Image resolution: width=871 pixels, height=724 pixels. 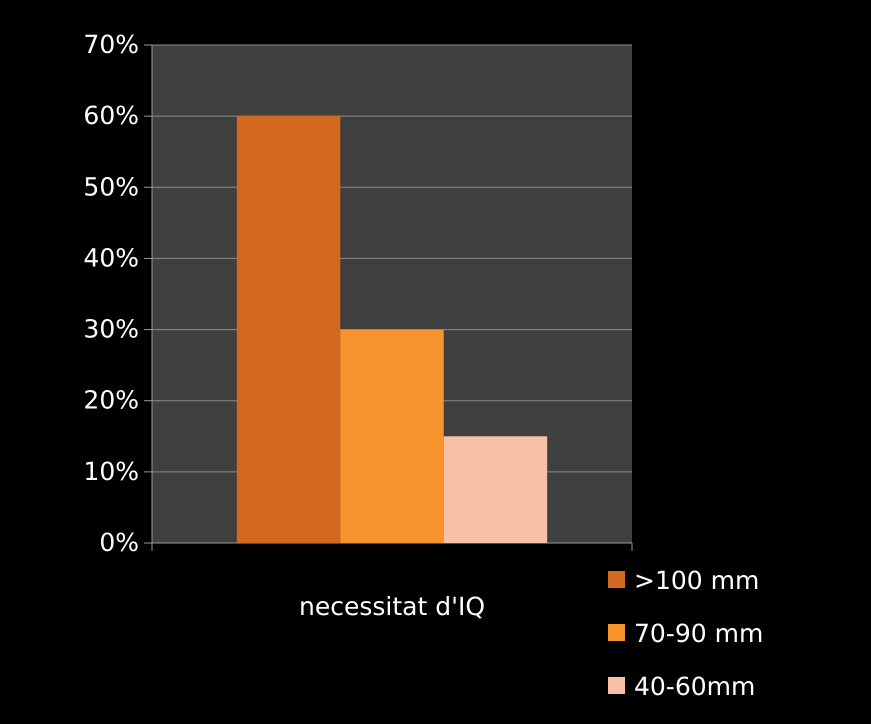 I want to click on y-tick-label: 30%, so click(x=111, y=329).